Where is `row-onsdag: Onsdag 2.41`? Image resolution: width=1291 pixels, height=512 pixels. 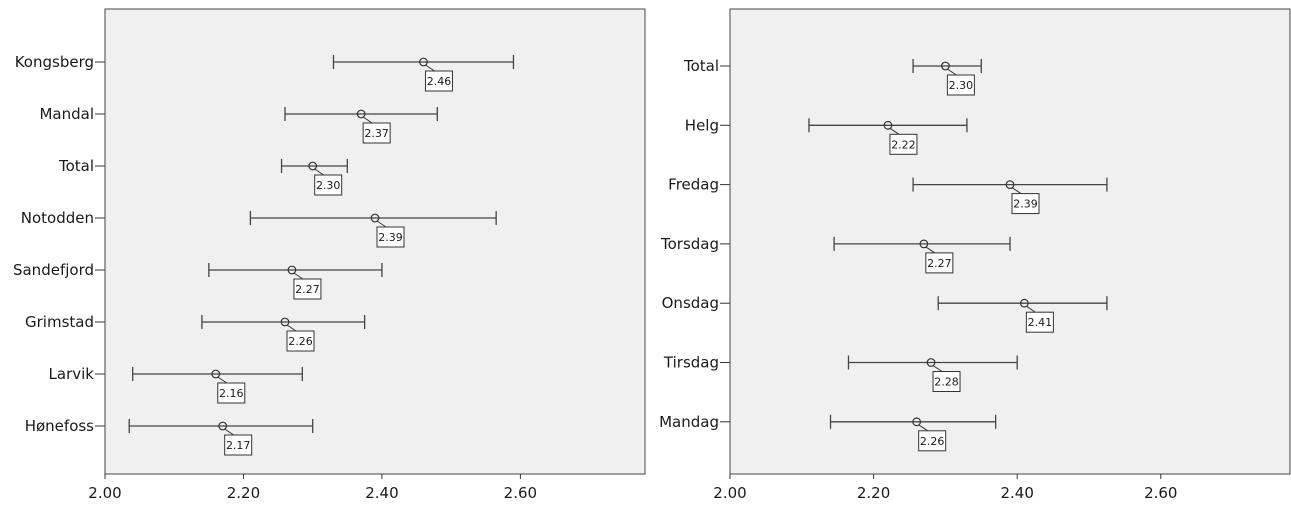
row-onsdag: Onsdag 2.41 is located at coordinates (885, 313).